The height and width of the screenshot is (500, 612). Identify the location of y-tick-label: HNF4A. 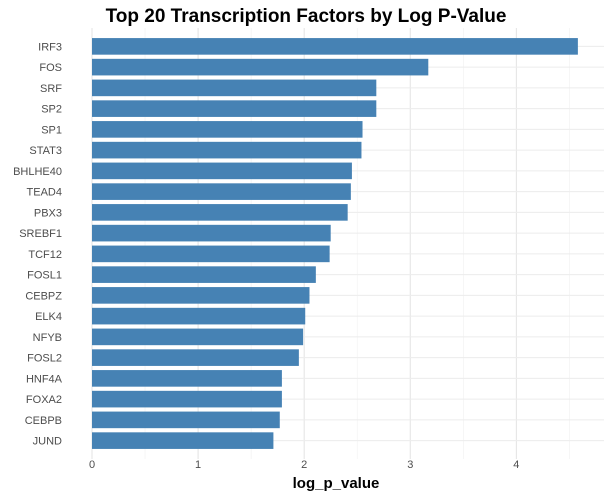
(44, 379).